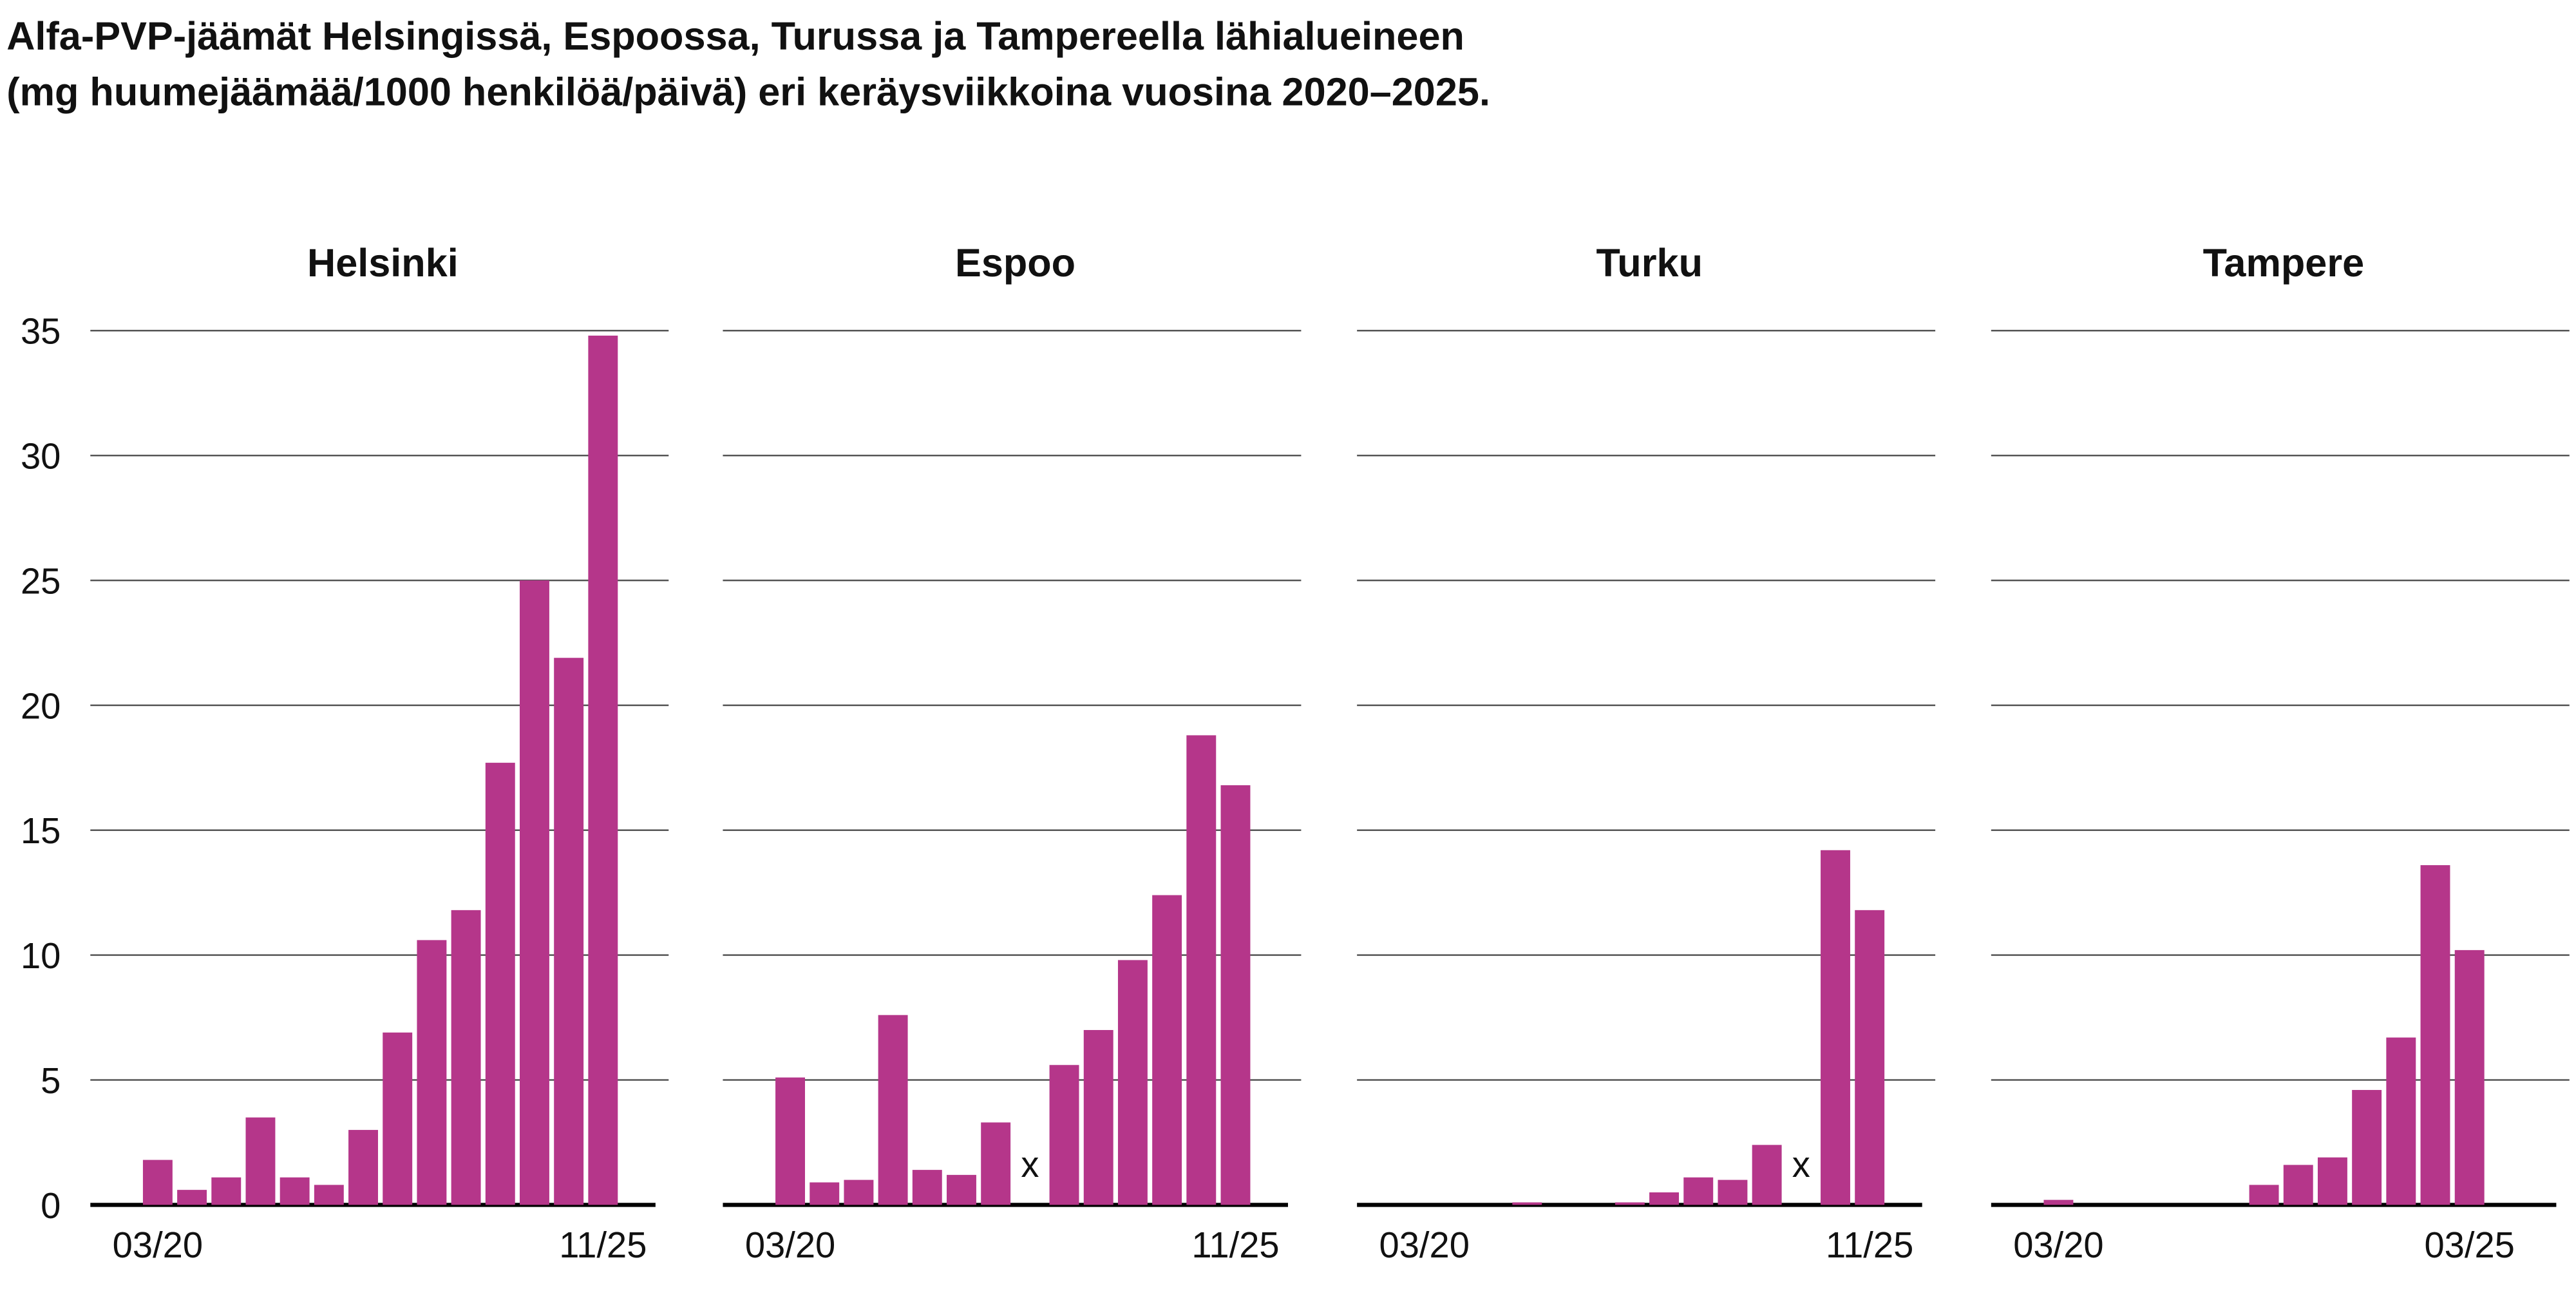 Image resolution: width=2576 pixels, height=1289 pixels. Describe the element at coordinates (41, 580) in the screenshot. I see `y-tick-label: 25` at that location.